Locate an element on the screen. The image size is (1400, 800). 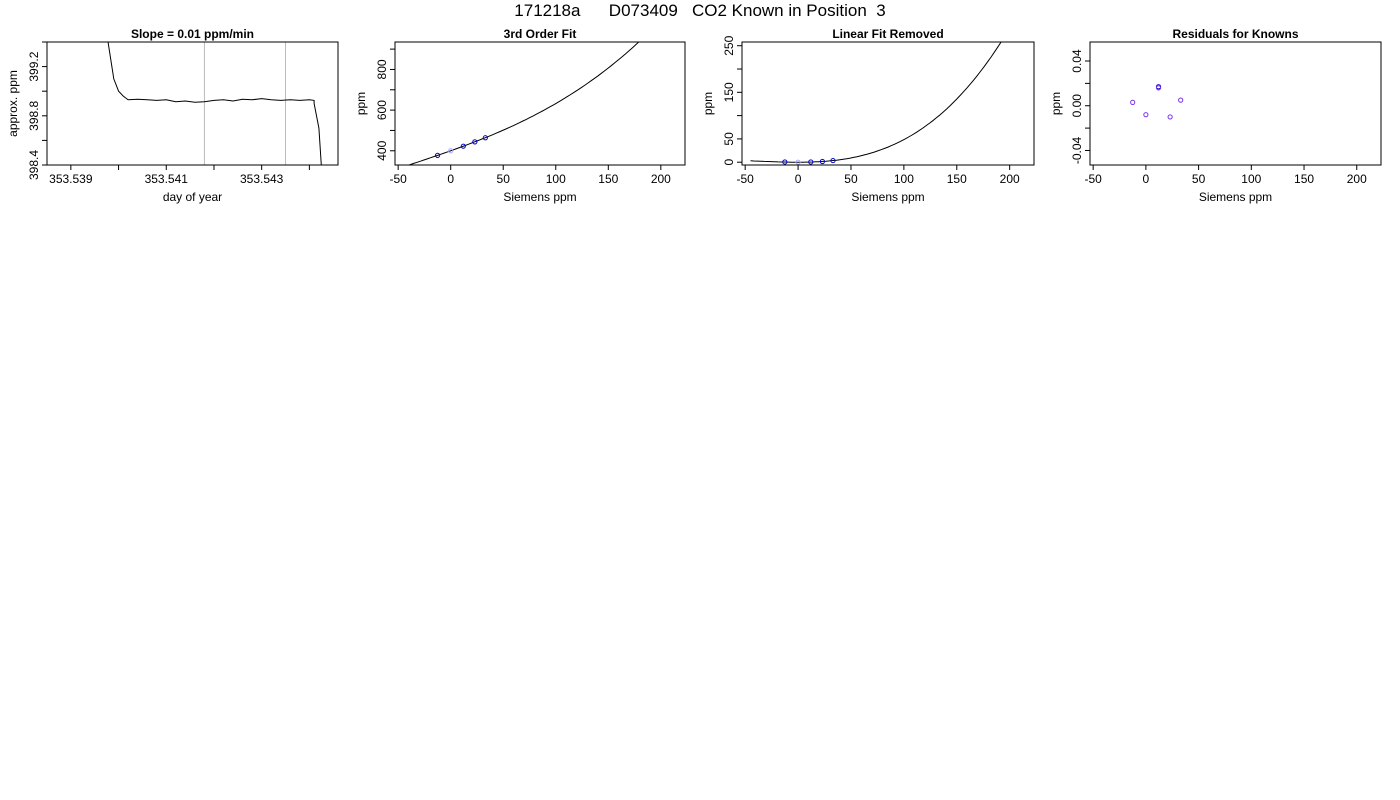
x-axis-label: day of year is located at coordinates (192, 197).